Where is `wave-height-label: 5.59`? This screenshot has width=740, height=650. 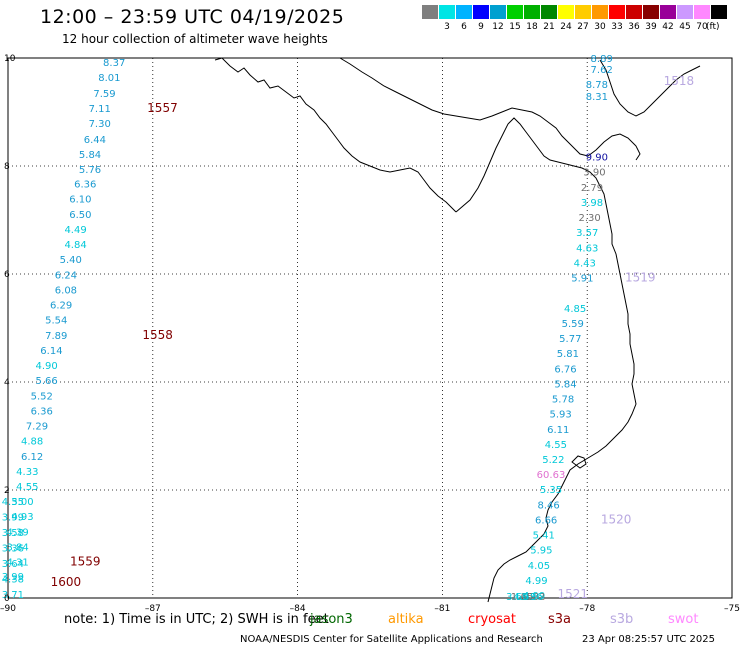 wave-height-label: 5.59 is located at coordinates (573, 324).